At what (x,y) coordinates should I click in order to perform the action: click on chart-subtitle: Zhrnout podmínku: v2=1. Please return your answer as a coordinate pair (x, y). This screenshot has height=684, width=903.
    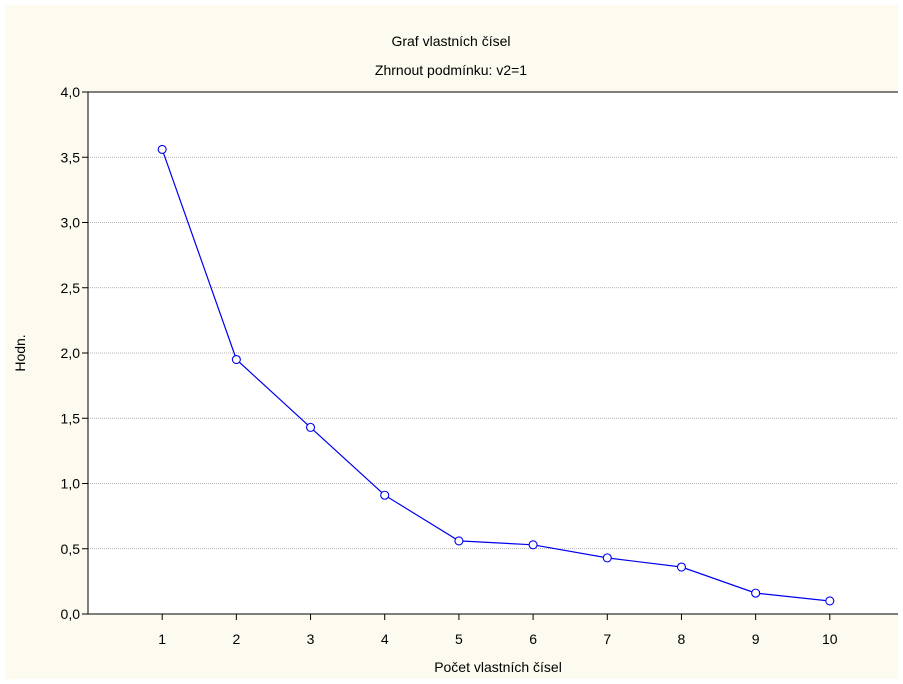
    Looking at the image, I should click on (451, 70).